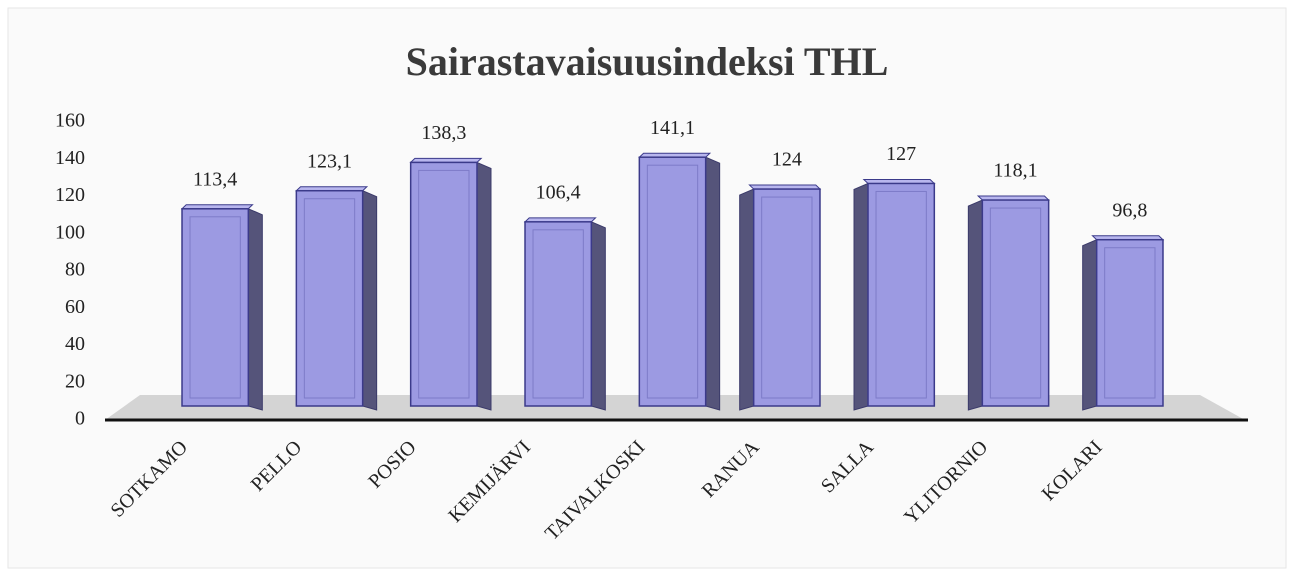 Image resolution: width=1294 pixels, height=576 pixels. What do you see at coordinates (75, 381) in the screenshot?
I see `y-tick-label: 20` at bounding box center [75, 381].